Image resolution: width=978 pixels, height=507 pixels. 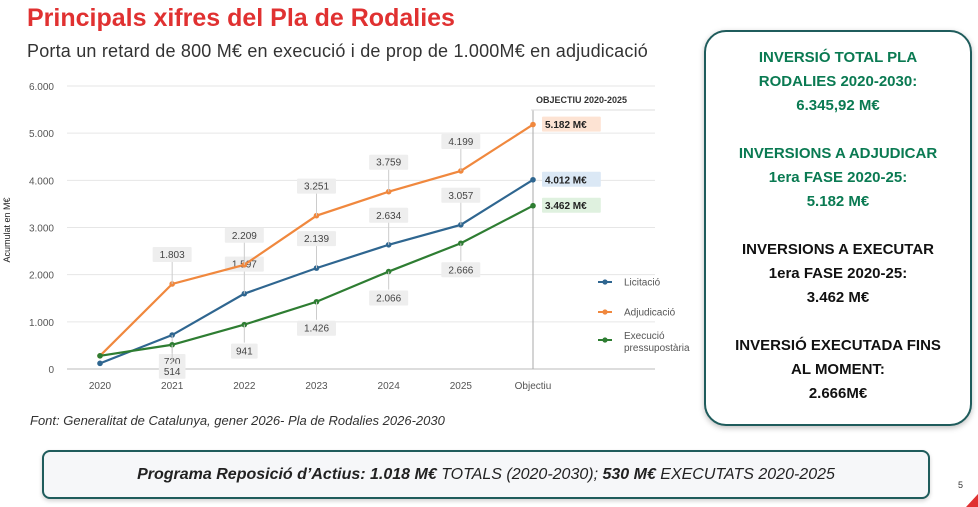 I want to click on panel-line: AL MOMENT:, so click(x=838, y=369).